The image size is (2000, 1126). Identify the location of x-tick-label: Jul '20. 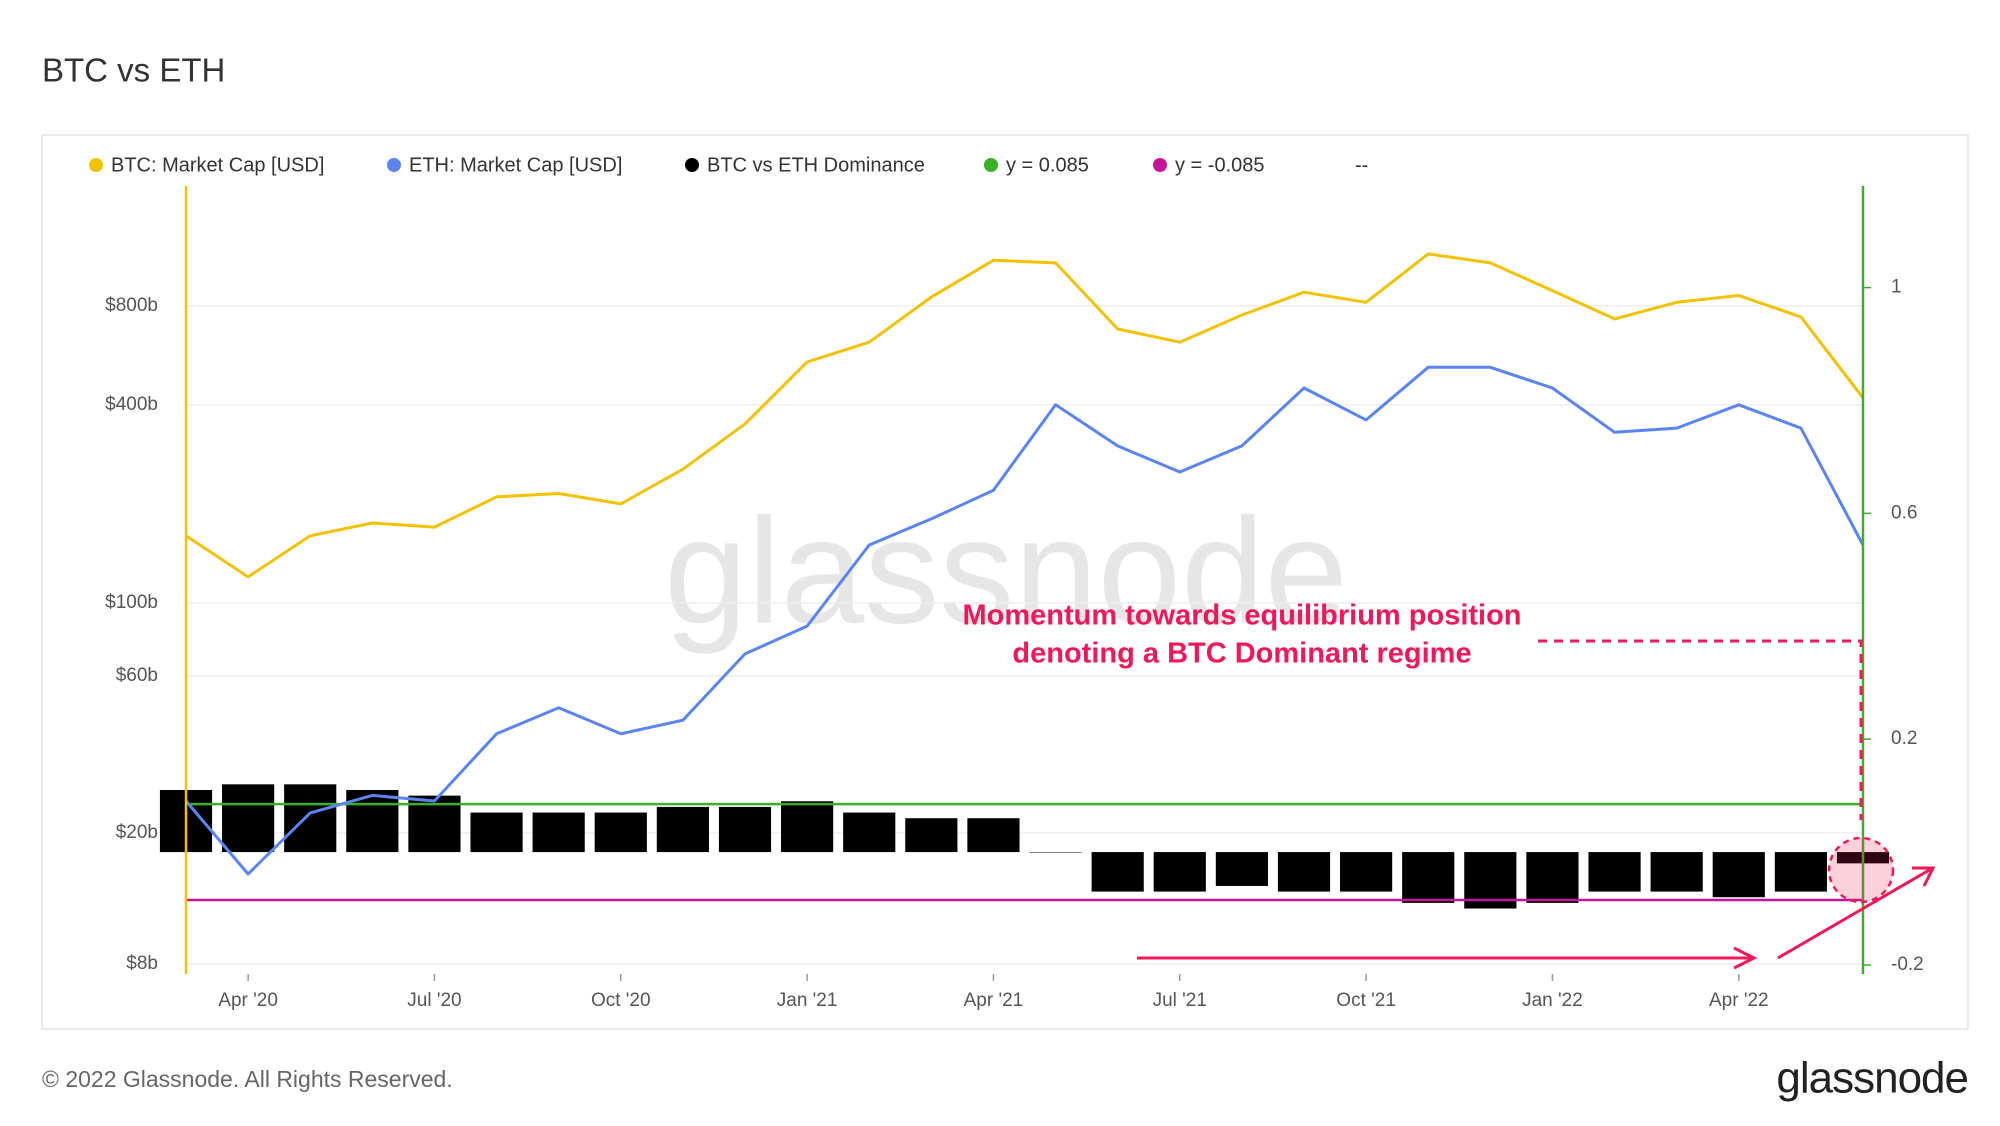
(434, 1000).